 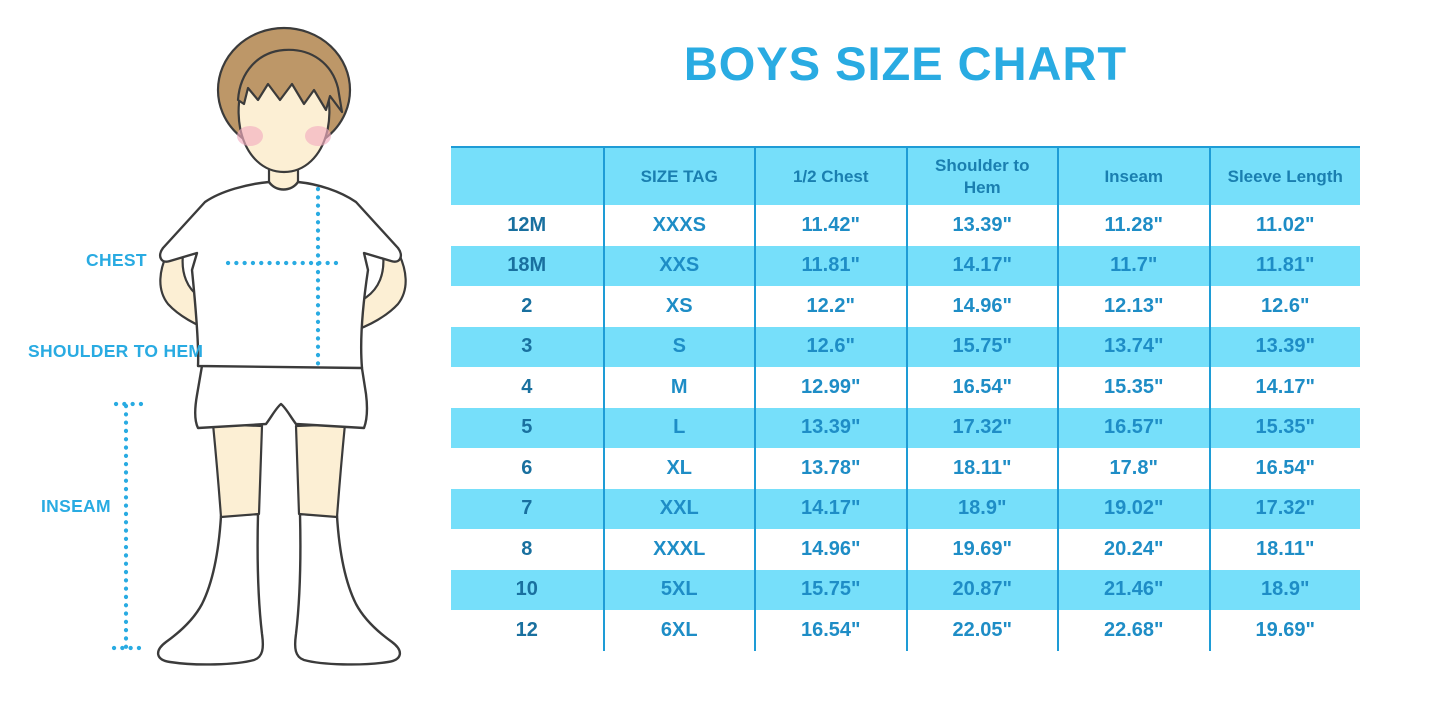 I want to click on table-row: 3 S 12.6" 15.75" 13.74" 13.39", so click(x=906, y=346).